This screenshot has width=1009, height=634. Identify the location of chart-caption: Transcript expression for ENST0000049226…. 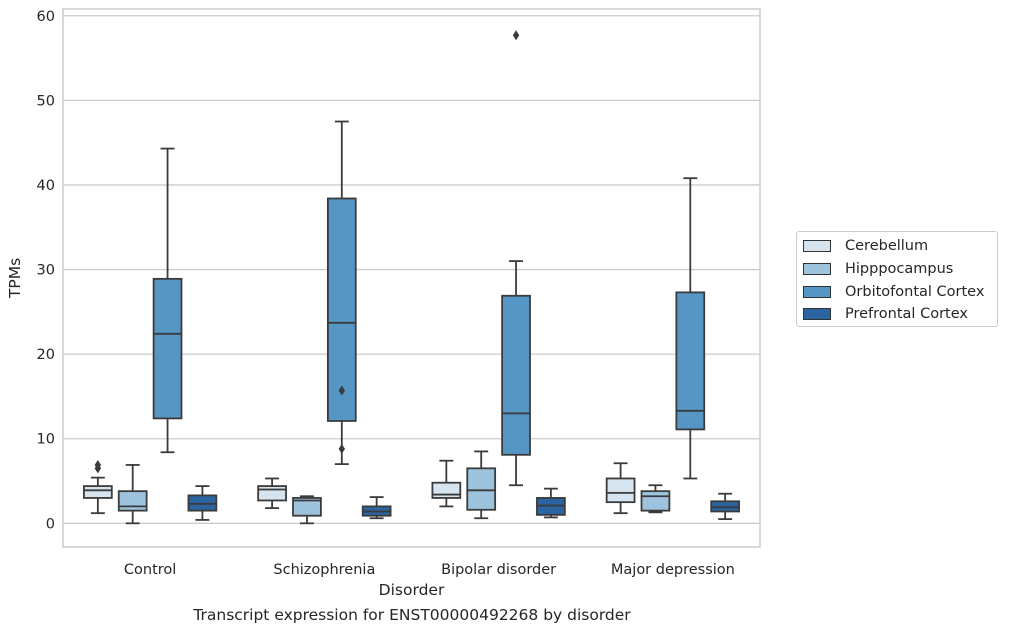
(412, 615).